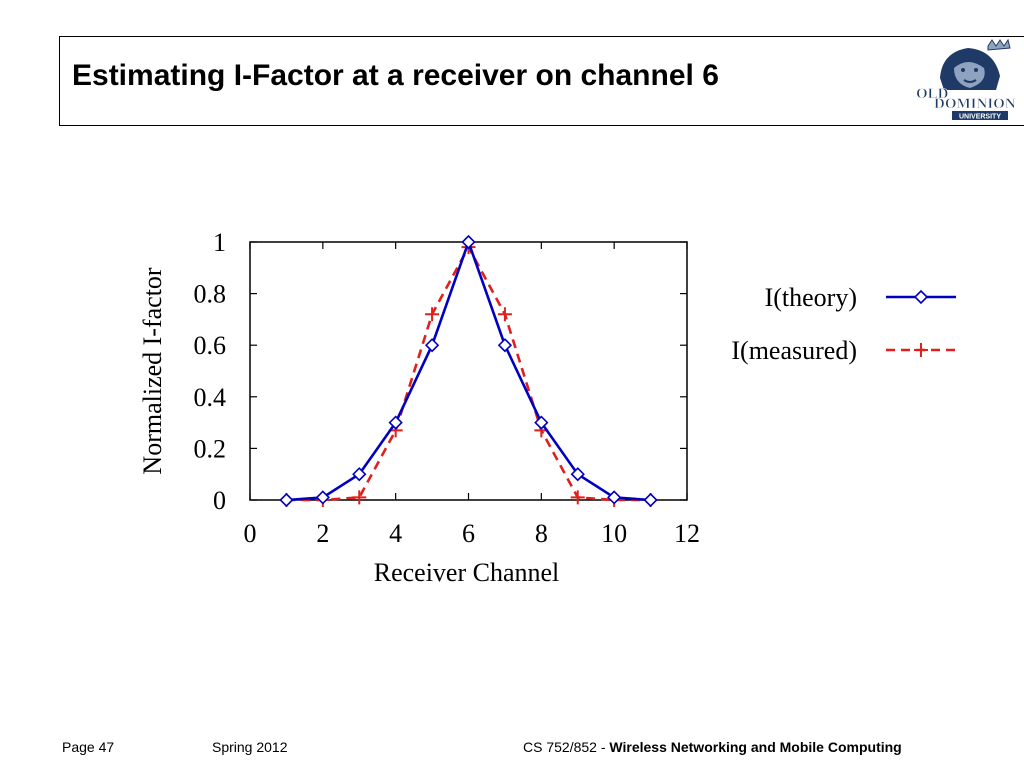 The image size is (1024, 768). What do you see at coordinates (811, 297) in the screenshot?
I see `legend-label: I(theory)` at bounding box center [811, 297].